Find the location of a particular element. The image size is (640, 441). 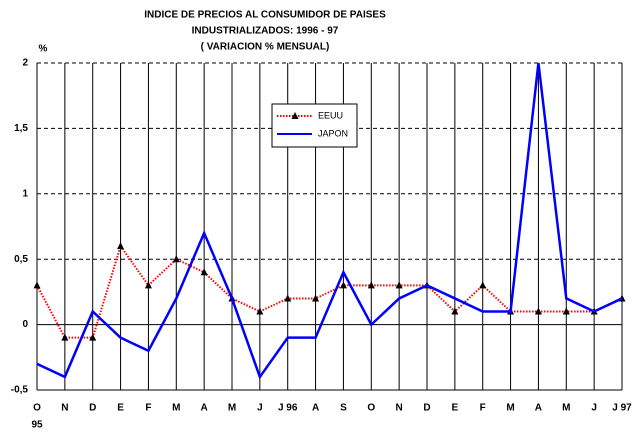

chart-title: INDUSTRIALIZADOS: 1996 - 97 is located at coordinates (265, 31).